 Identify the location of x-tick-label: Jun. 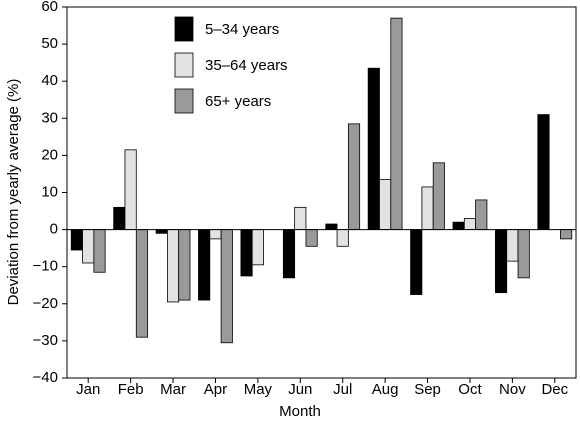
(300, 389).